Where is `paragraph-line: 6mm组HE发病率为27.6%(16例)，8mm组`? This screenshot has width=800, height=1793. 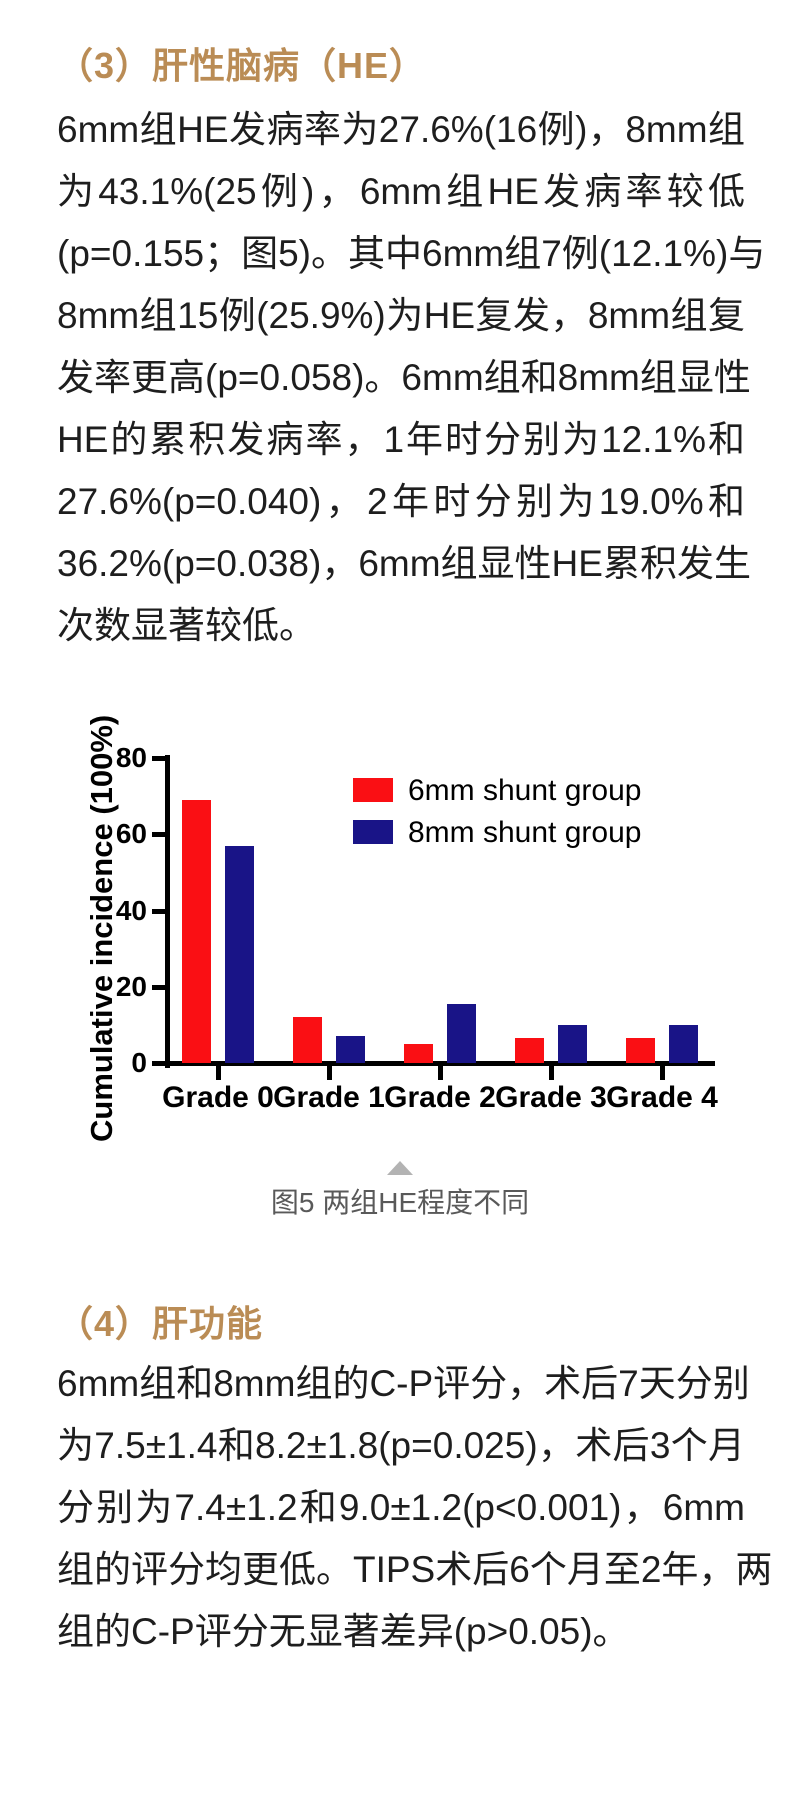
paragraph-line: 6mm组HE发病率为27.6%(16例)，8mm组 is located at coordinates (401, 129).